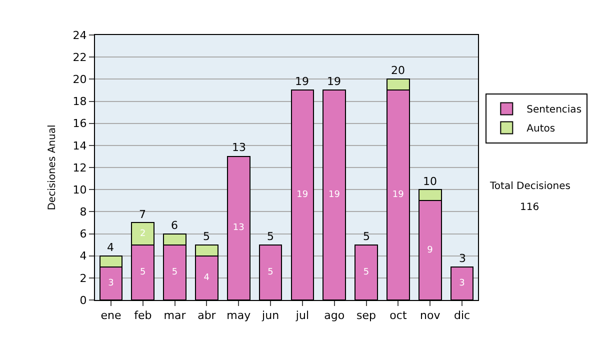  What do you see at coordinates (143, 233) in the screenshot?
I see `data-label: 2` at bounding box center [143, 233].